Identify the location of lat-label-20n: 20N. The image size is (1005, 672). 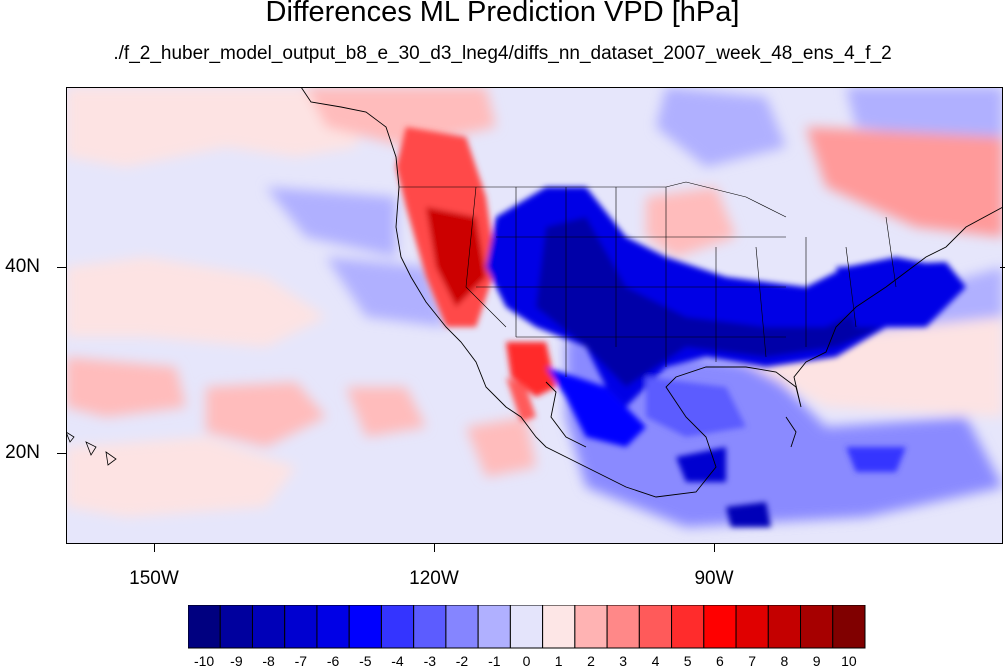
(22, 452).